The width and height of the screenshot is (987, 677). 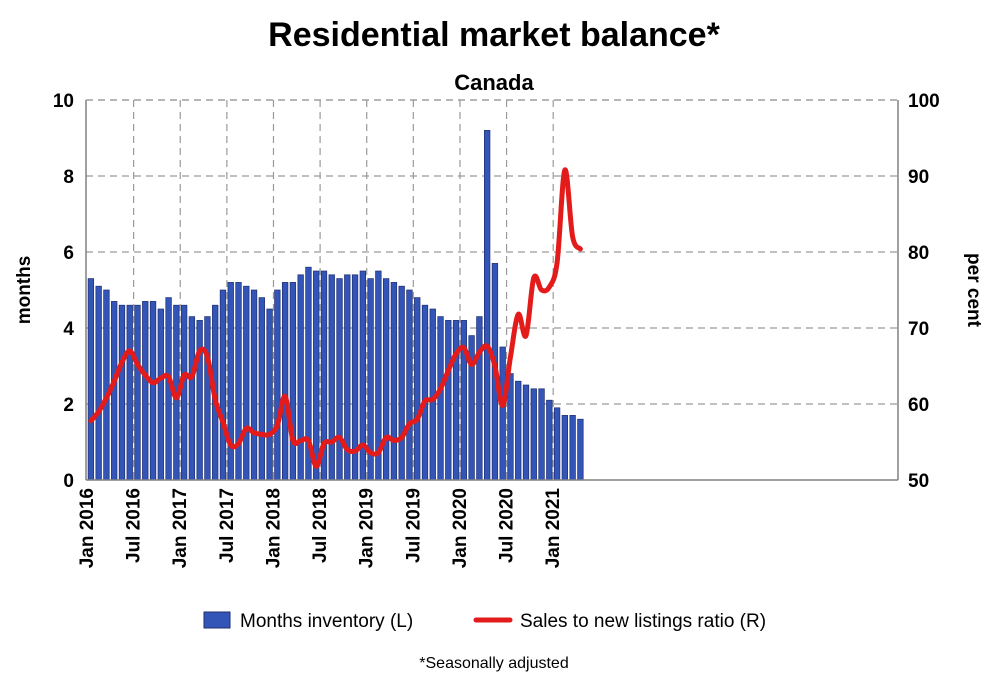 I want to click on y-right-tick-label: 50, so click(x=918, y=481).